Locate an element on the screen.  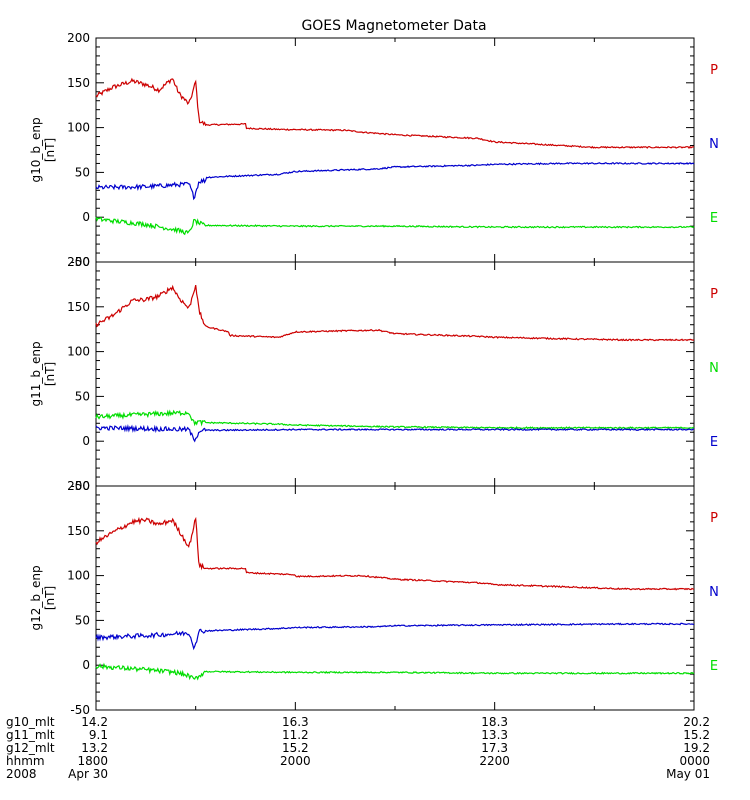
footer-cell: 16.3 is located at coordinates (295, 722).